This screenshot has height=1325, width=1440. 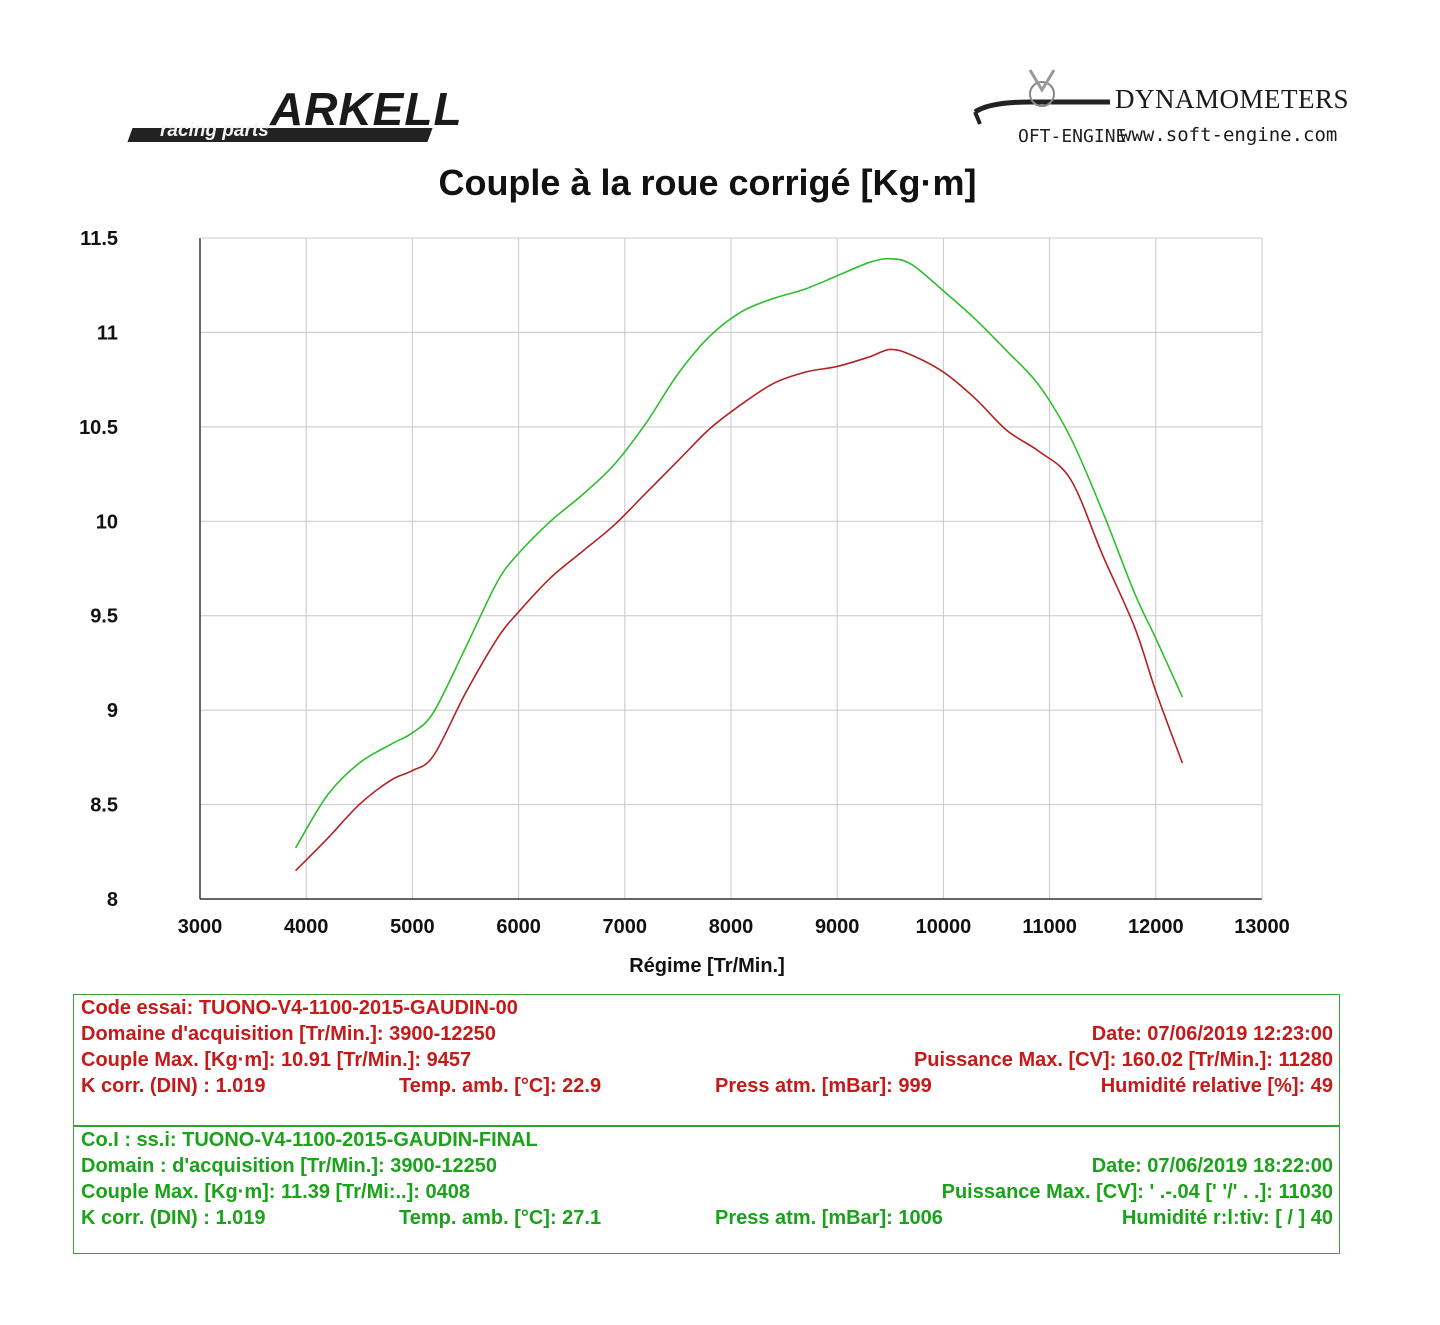 What do you see at coordinates (625, 927) in the screenshot?
I see `x-tick-label: 7000` at bounding box center [625, 927].